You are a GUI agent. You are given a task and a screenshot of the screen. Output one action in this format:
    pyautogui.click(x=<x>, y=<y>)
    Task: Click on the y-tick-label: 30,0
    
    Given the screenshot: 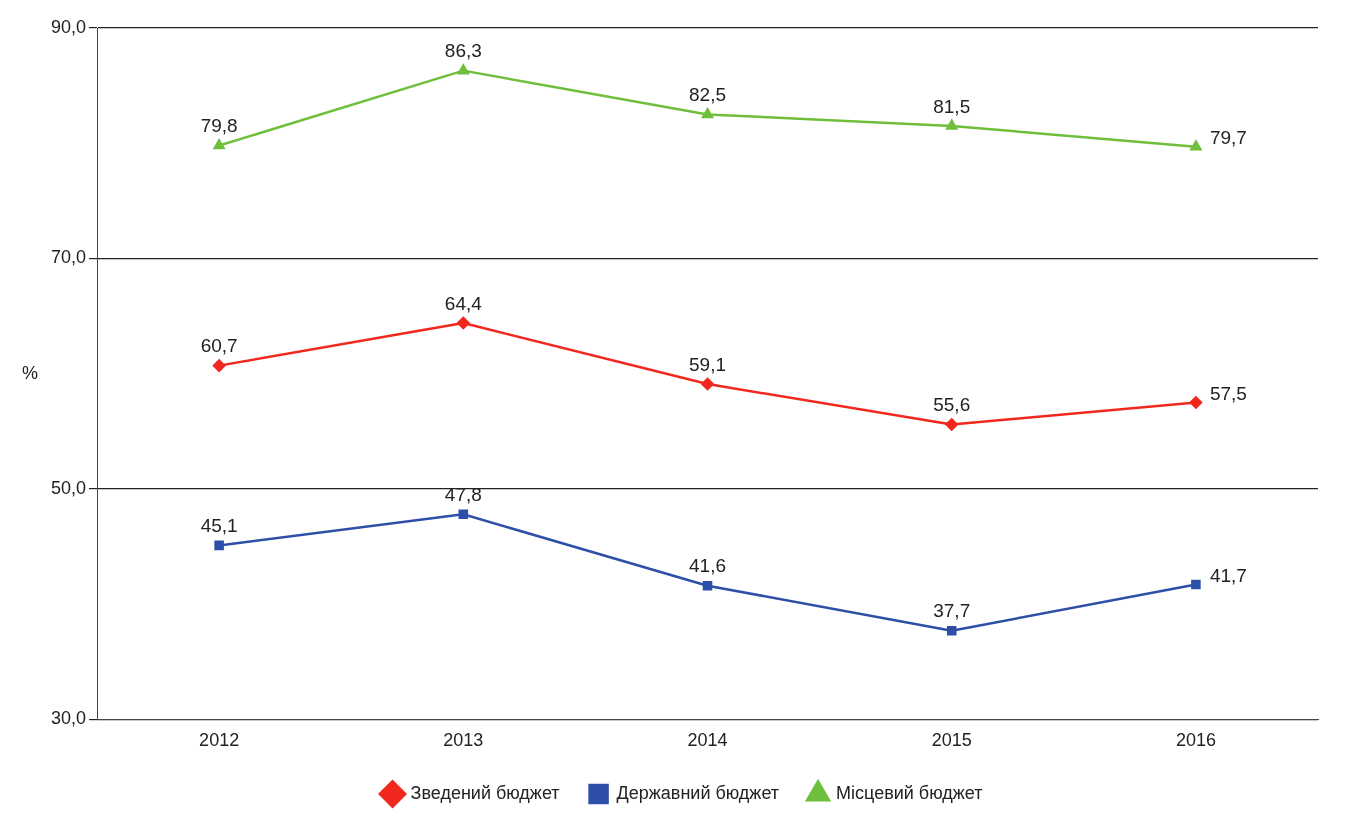 What is the action you would take?
    pyautogui.click(x=68, y=718)
    